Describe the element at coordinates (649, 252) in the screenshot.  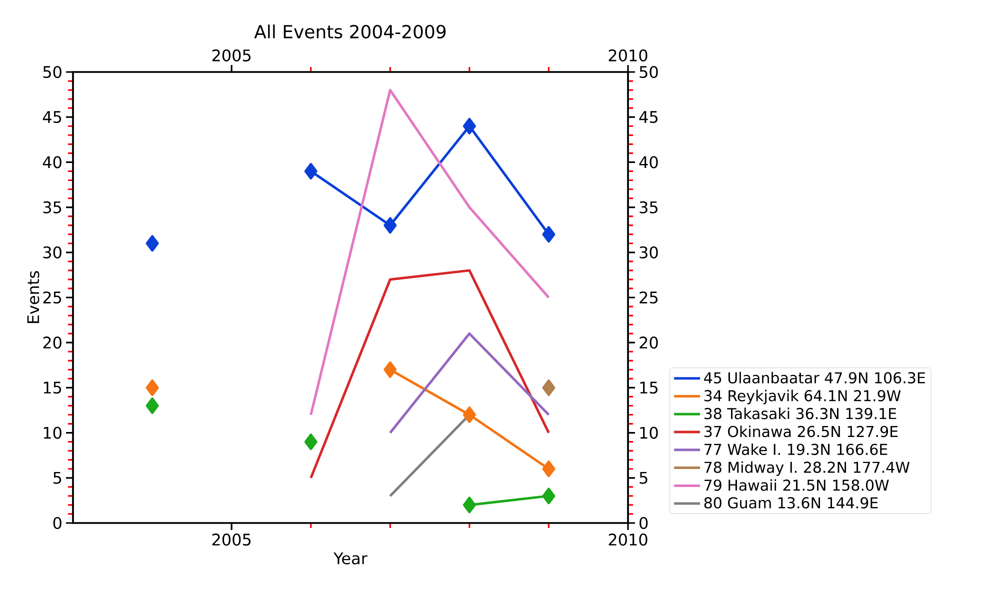
I see `y2-tick-label: 30` at that location.